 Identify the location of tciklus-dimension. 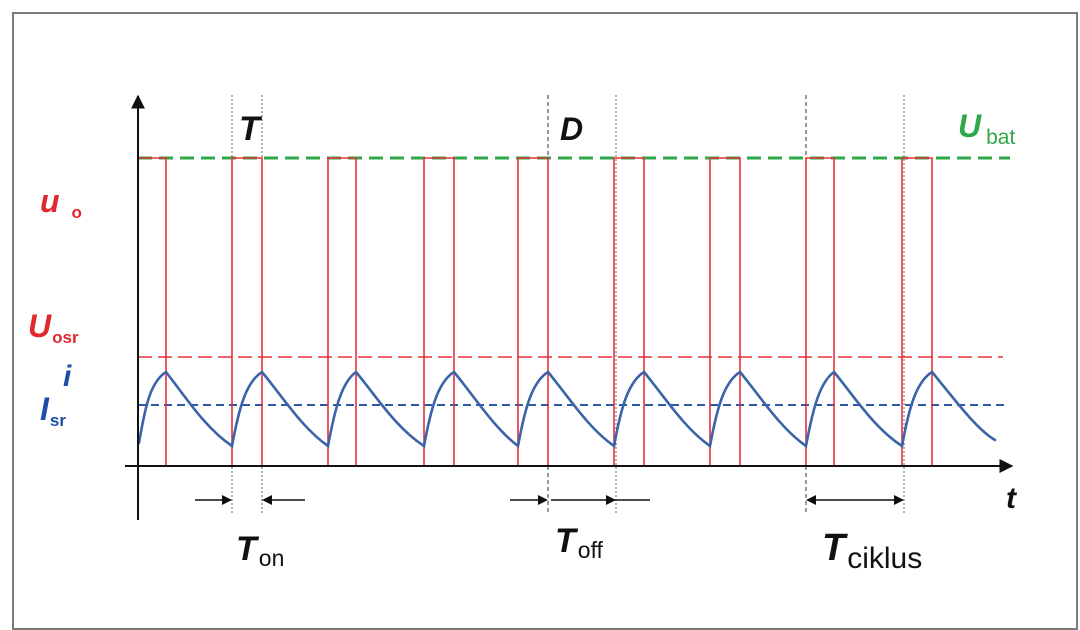
(855, 500).